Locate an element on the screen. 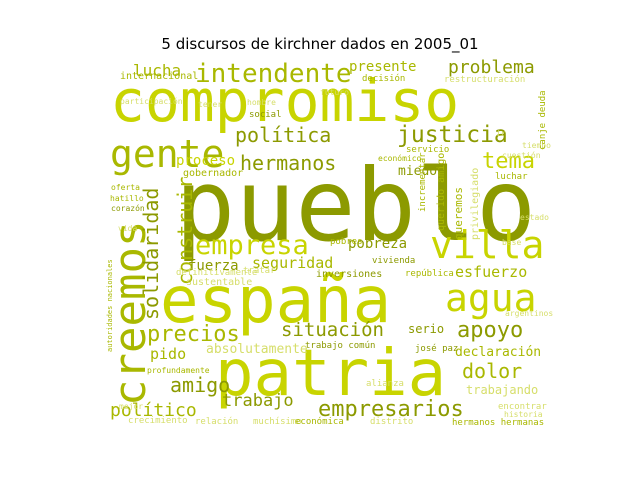 The image size is (640, 480). cloud-word: alianza is located at coordinates (385, 384).